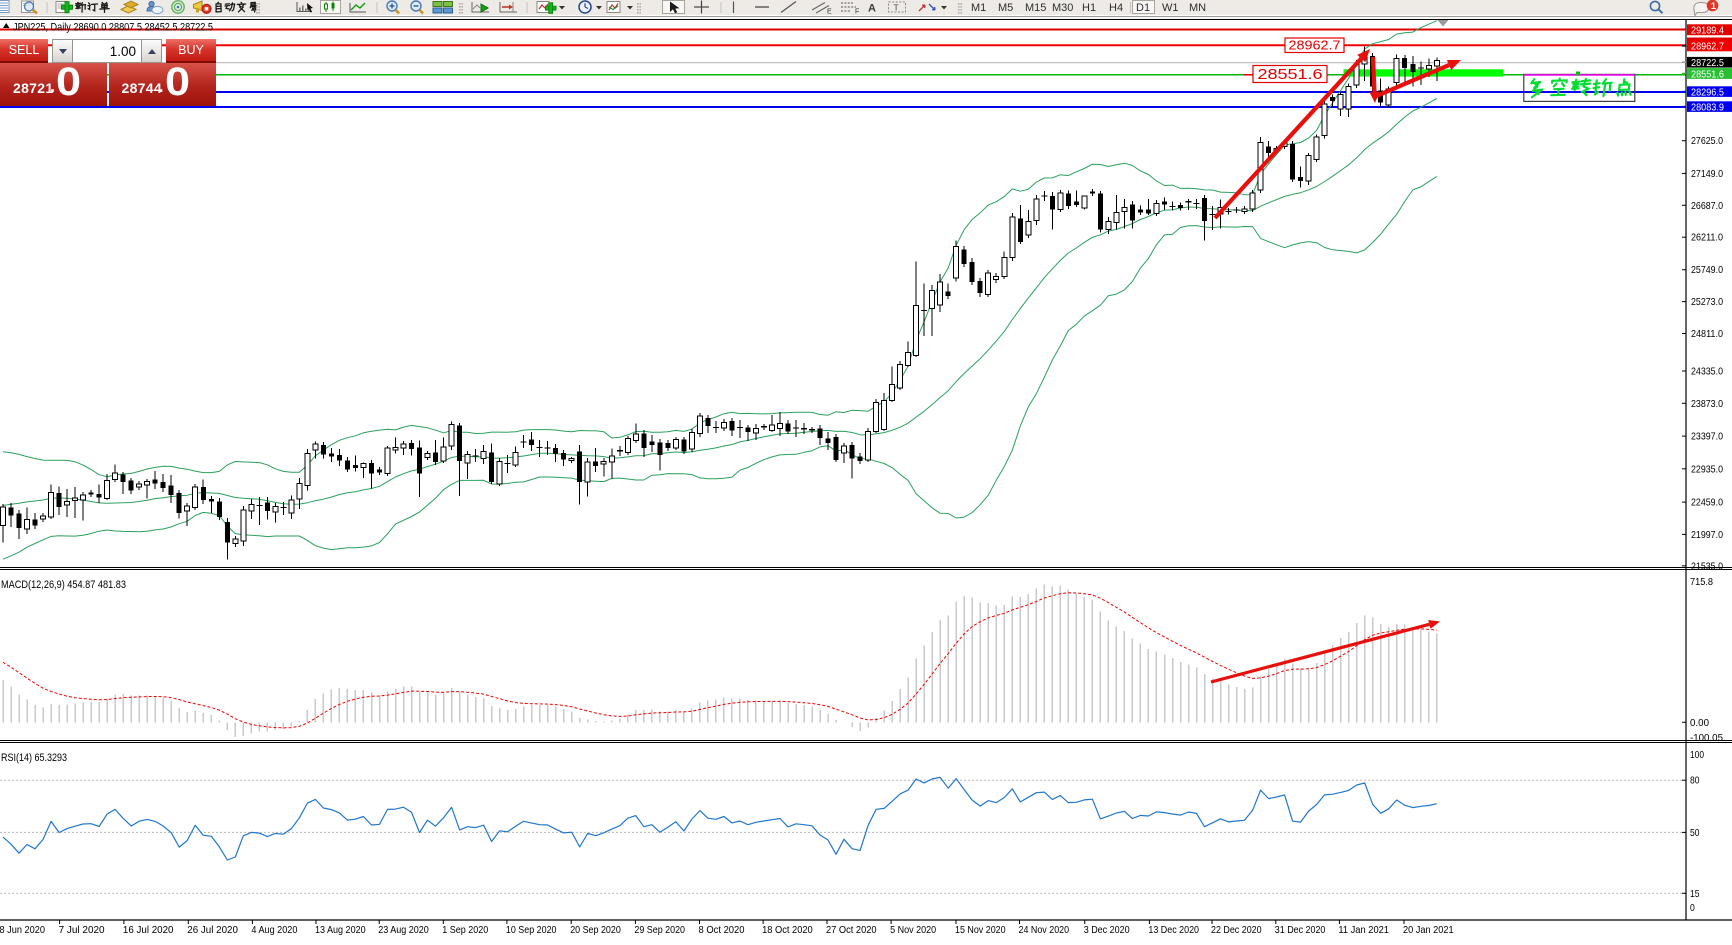  What do you see at coordinates (1707, 63) in the screenshot?
I see `svg-text: 28722.5` at bounding box center [1707, 63].